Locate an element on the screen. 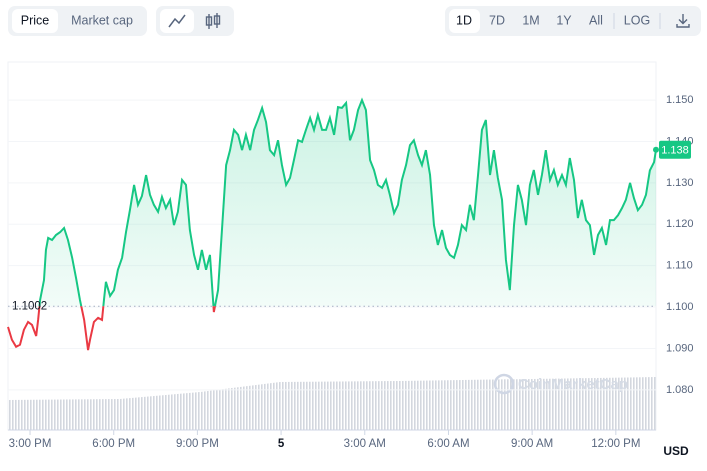 Image resolution: width=707 pixels, height=471 pixels. range-button: 1D is located at coordinates (464, 20).